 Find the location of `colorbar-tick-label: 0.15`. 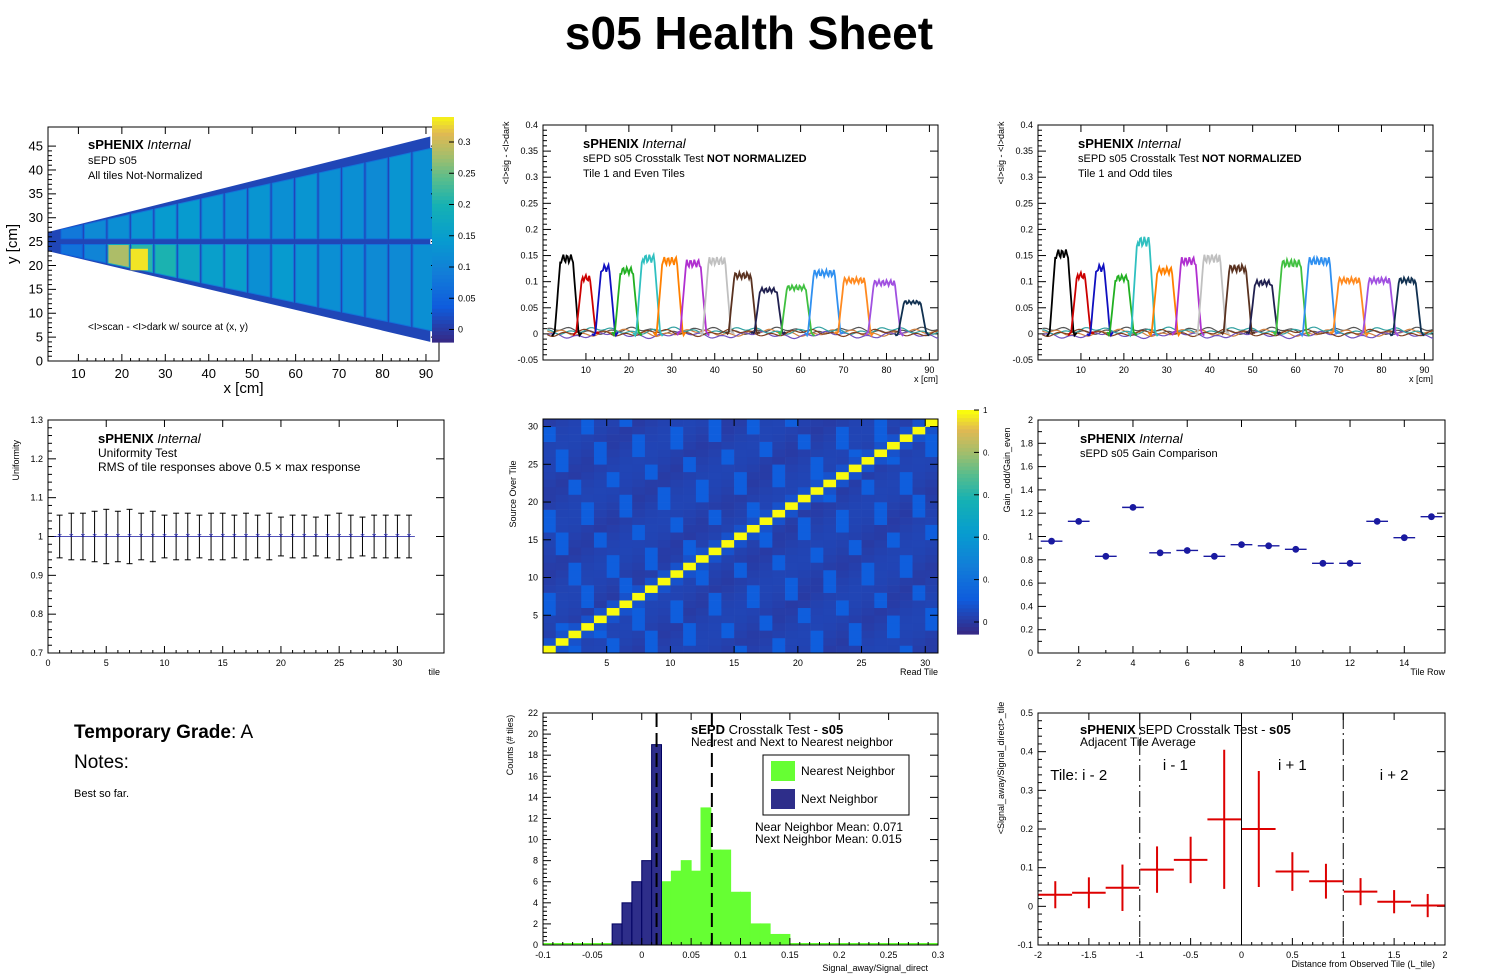

colorbar-tick-label: 0.15 is located at coordinates (467, 236).